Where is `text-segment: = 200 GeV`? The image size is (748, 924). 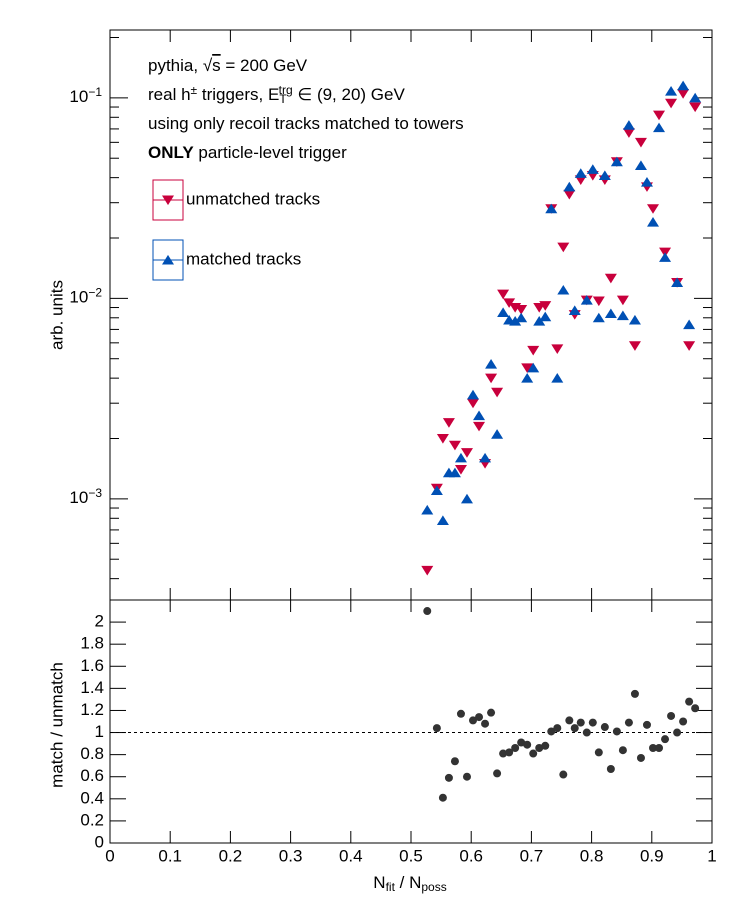
text-segment: = 200 GeV is located at coordinates (264, 65).